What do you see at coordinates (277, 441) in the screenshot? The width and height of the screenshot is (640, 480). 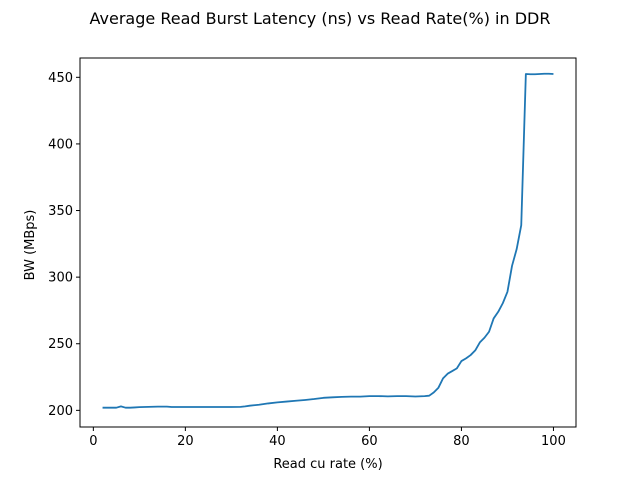 I see `x-tick-label-40: 40` at bounding box center [277, 441].